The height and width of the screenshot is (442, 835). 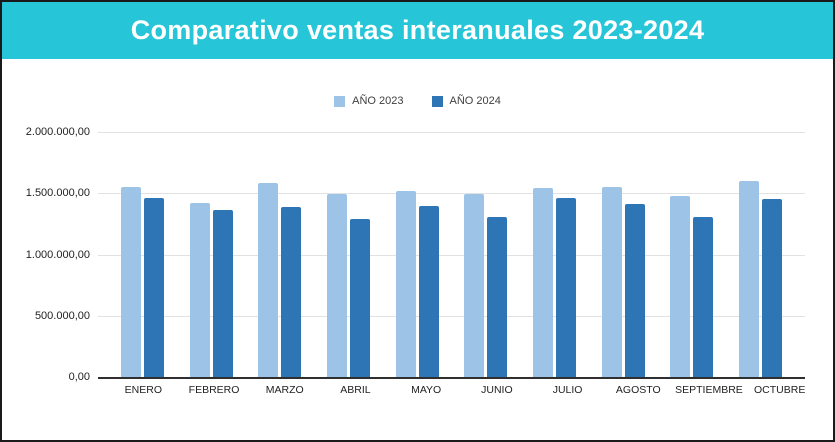 What do you see at coordinates (378, 101) in the screenshot?
I see `legend-label-2023: AÑO 2023` at bounding box center [378, 101].